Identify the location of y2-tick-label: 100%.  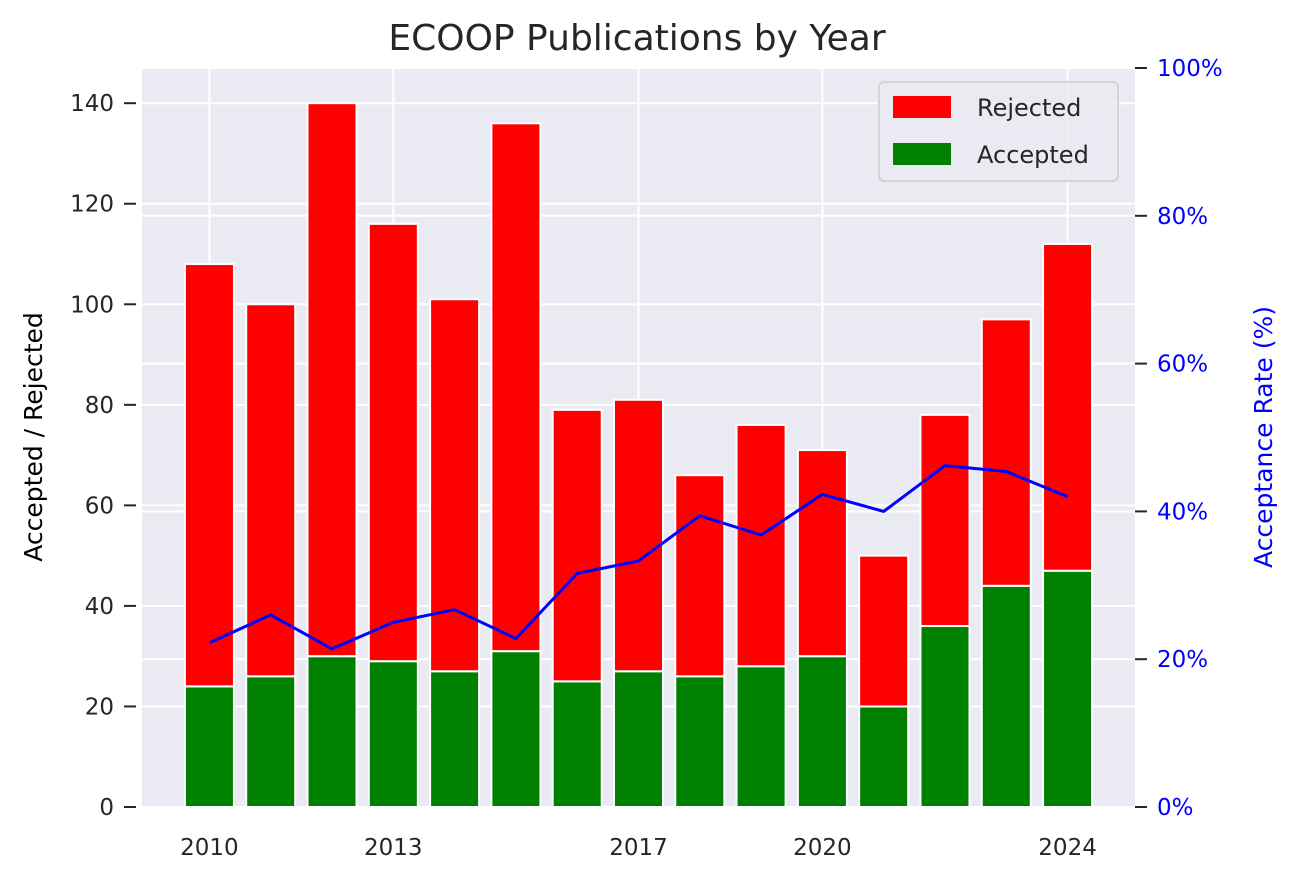
(1190, 69).